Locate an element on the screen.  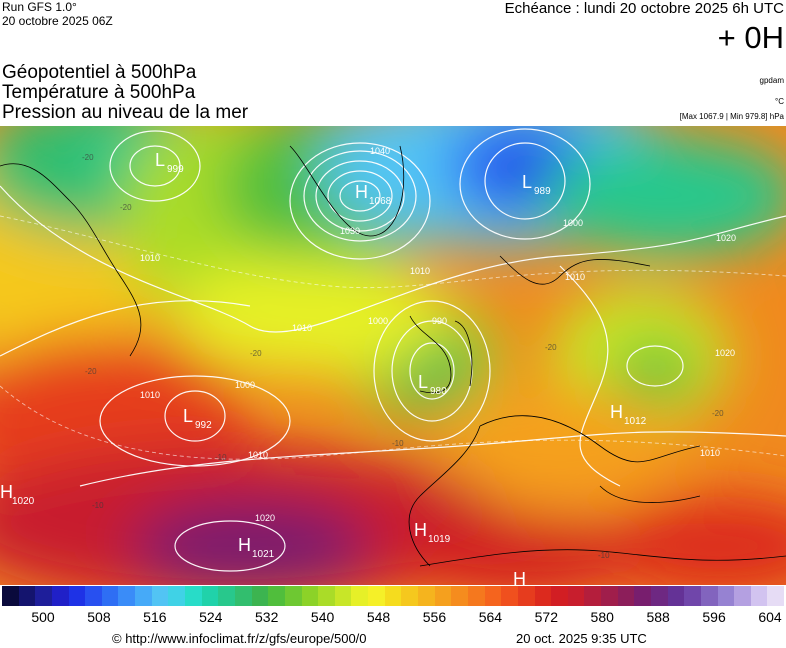
colorbar-tick-label: 580 is located at coordinates (602, 617).